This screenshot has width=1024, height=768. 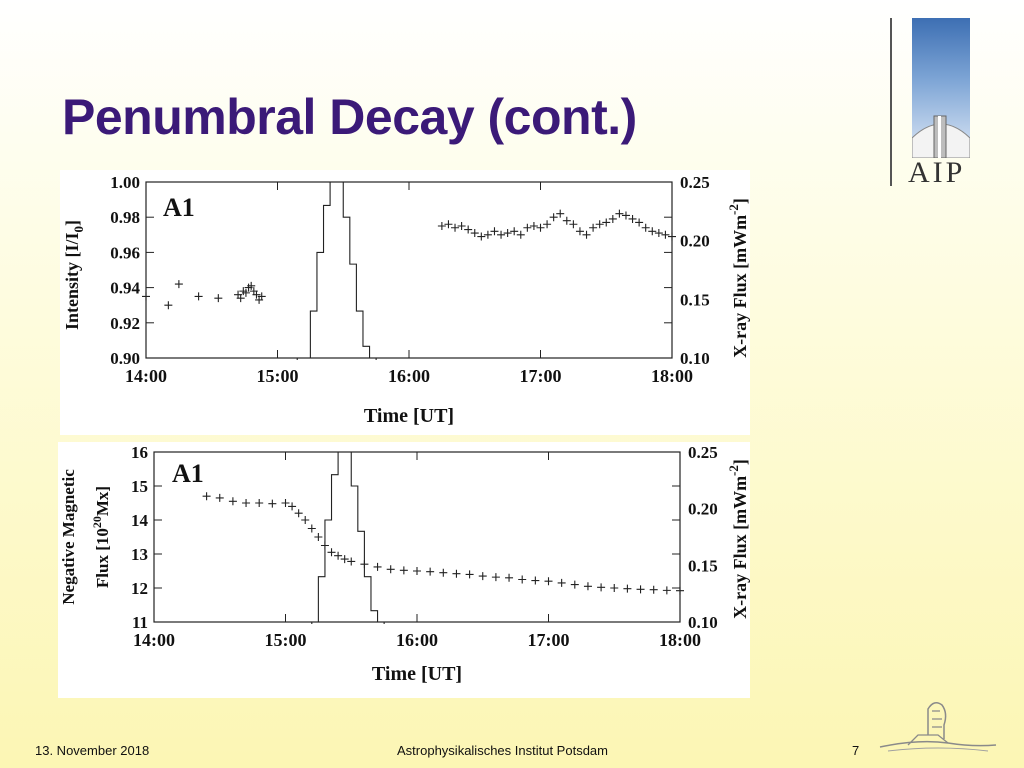 What do you see at coordinates (348, 537) in the screenshot?
I see `xray-flux-line` at bounding box center [348, 537].